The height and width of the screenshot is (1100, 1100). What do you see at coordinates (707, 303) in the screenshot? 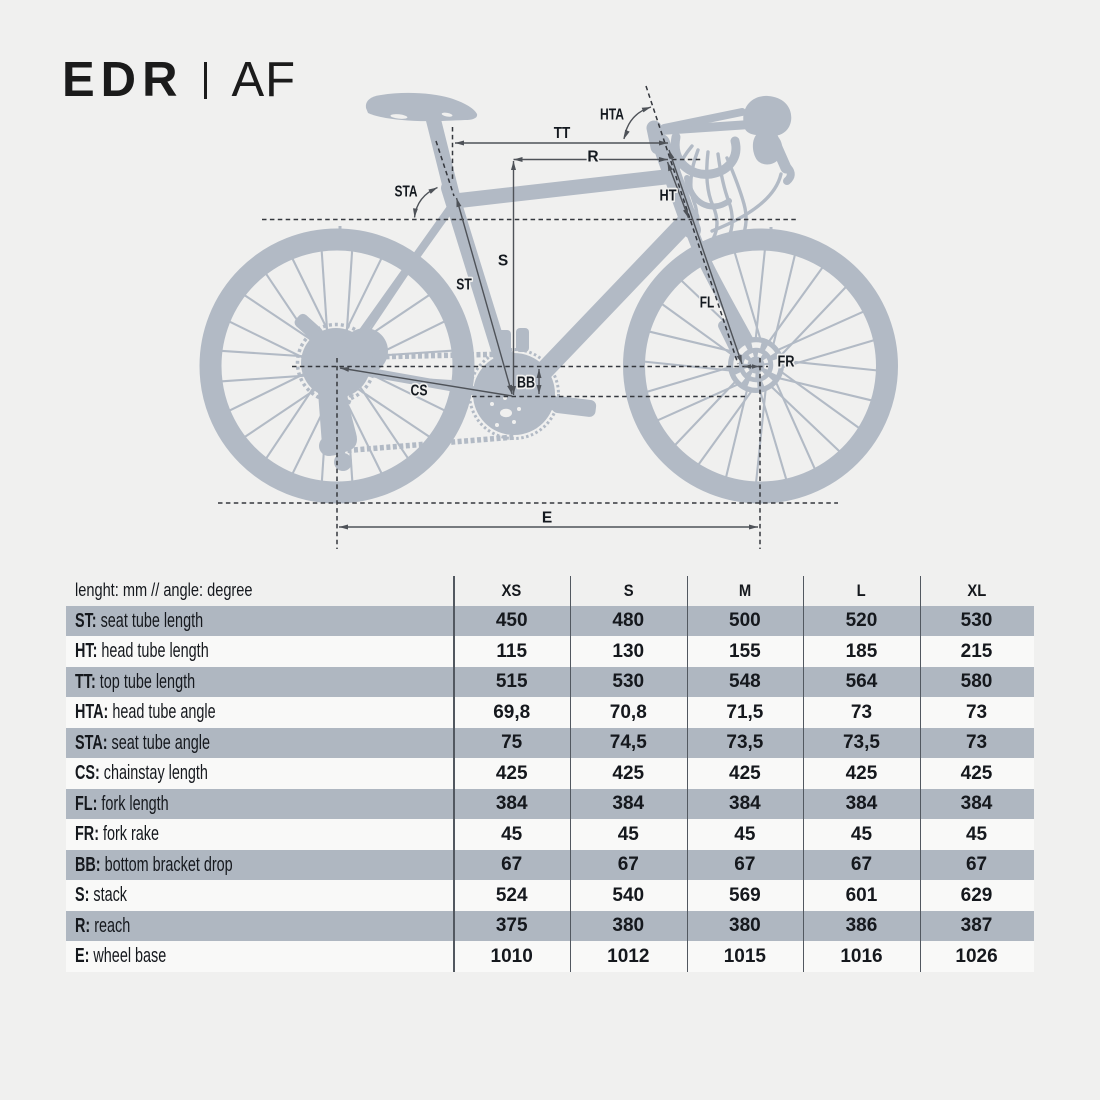
I see `svg-text: FL` at bounding box center [707, 303].